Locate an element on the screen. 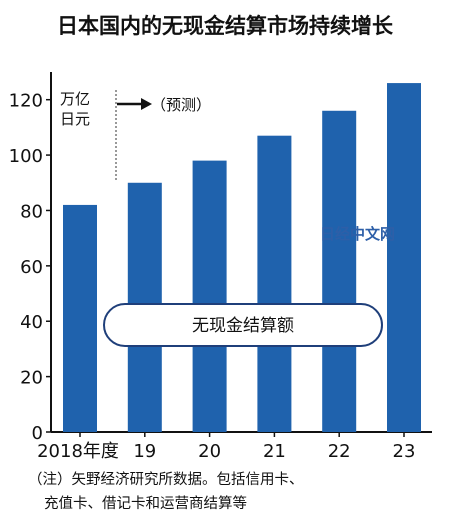 The width and height of the screenshot is (450, 526). y-tick-label: 40 is located at coordinates (31, 322).